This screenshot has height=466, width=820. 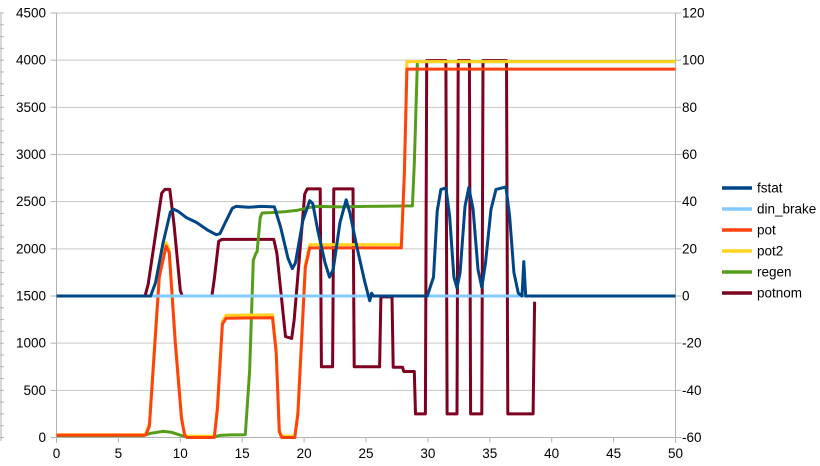 What do you see at coordinates (689, 107) in the screenshot?
I see `y-right-tick-label: 80` at bounding box center [689, 107].